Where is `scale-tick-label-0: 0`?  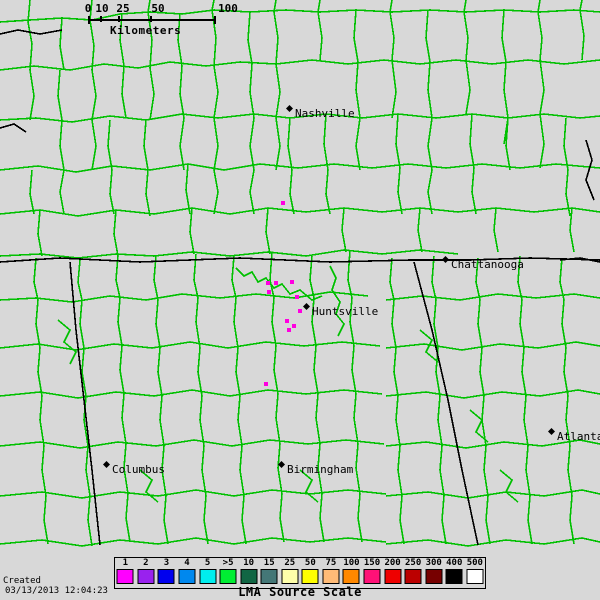 scale-tick-label-0: 0 is located at coordinates (88, 8).